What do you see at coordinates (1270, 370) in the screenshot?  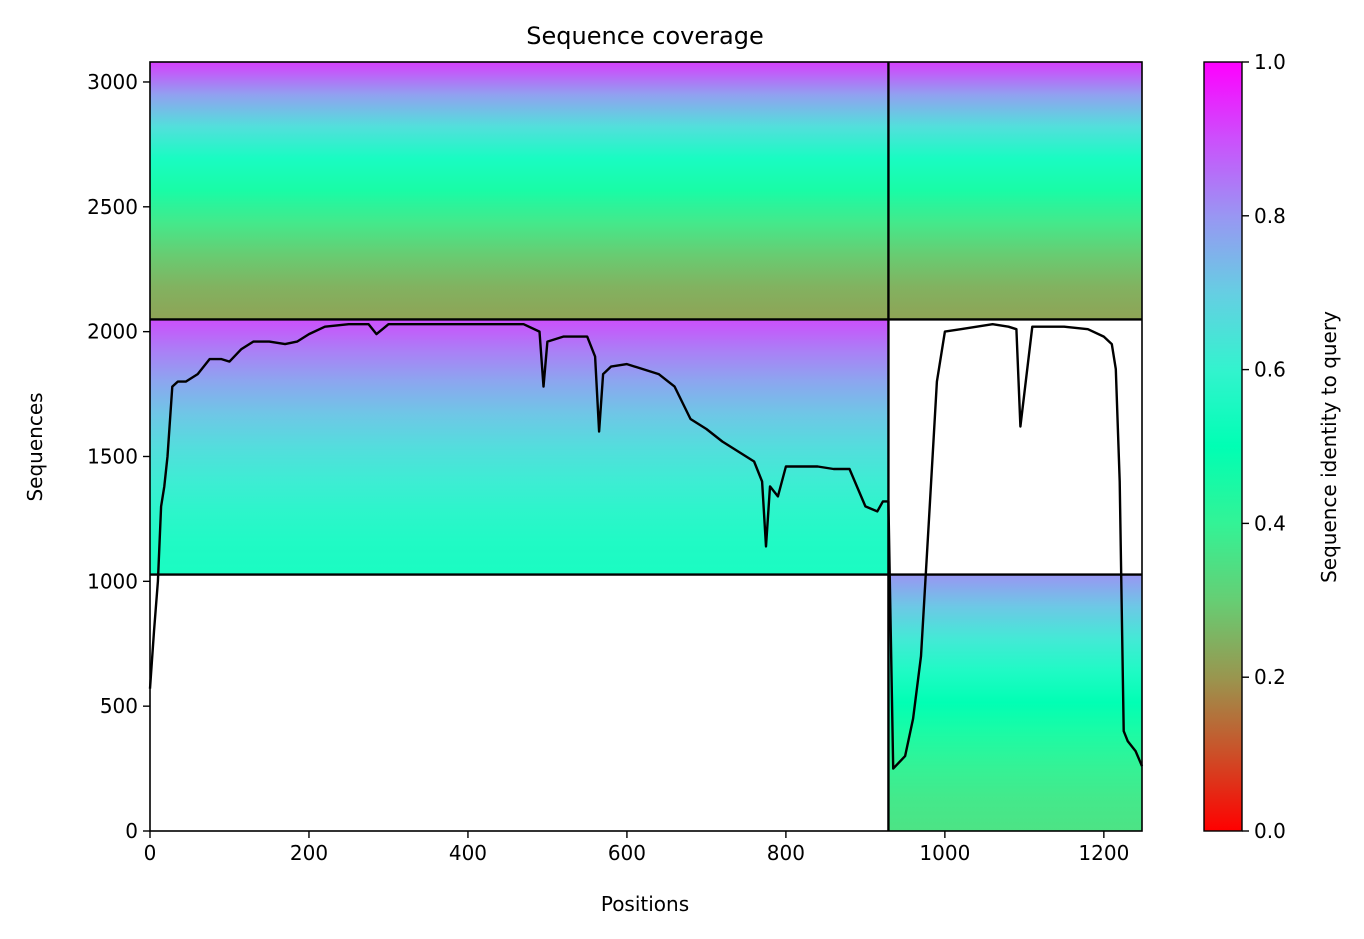 I see `colorbar-tick-label: 0.6` at bounding box center [1270, 370].